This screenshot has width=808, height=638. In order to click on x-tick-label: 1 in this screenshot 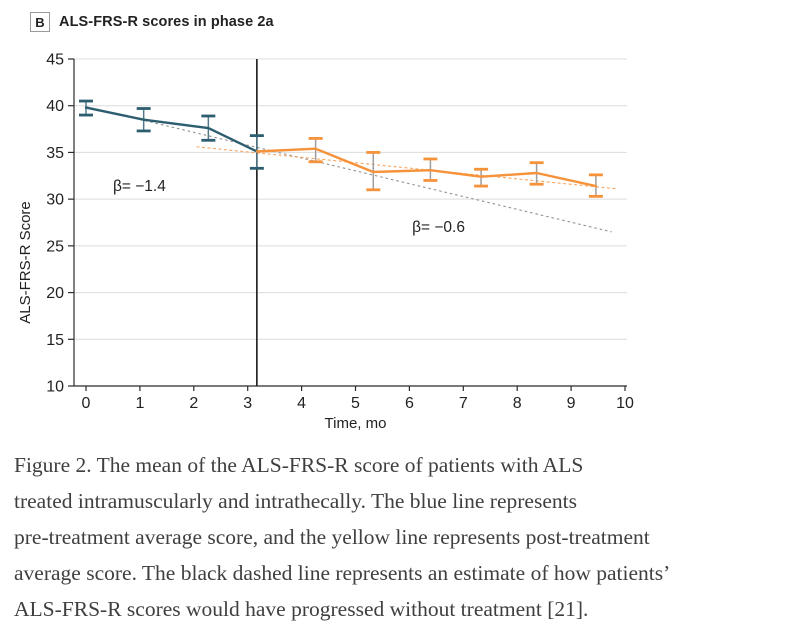, I will do `click(139, 403)`.